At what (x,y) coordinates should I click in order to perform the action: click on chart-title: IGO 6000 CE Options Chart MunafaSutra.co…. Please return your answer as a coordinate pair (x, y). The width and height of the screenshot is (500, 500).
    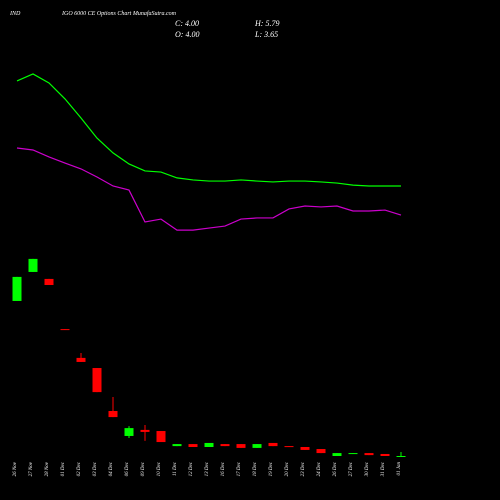
    Looking at the image, I should click on (119, 13).